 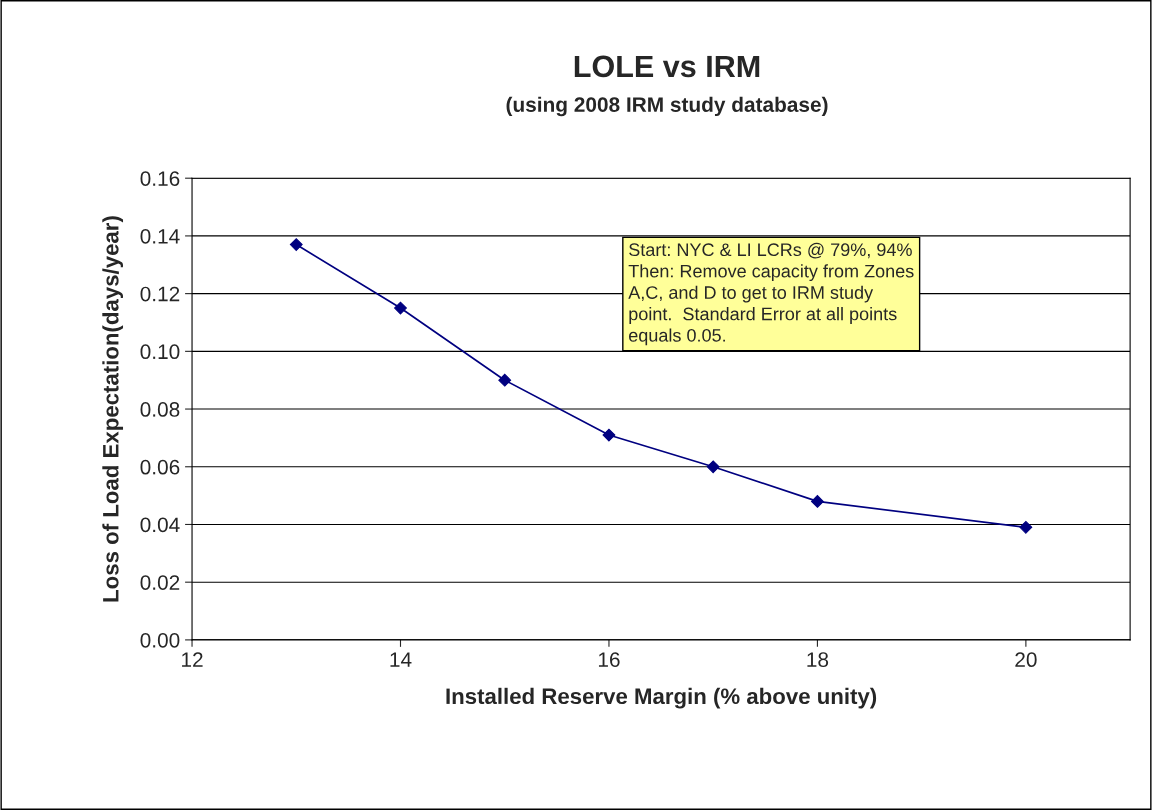 I want to click on chart-subtitle: (using 2008 IRM study database), so click(x=667, y=106).